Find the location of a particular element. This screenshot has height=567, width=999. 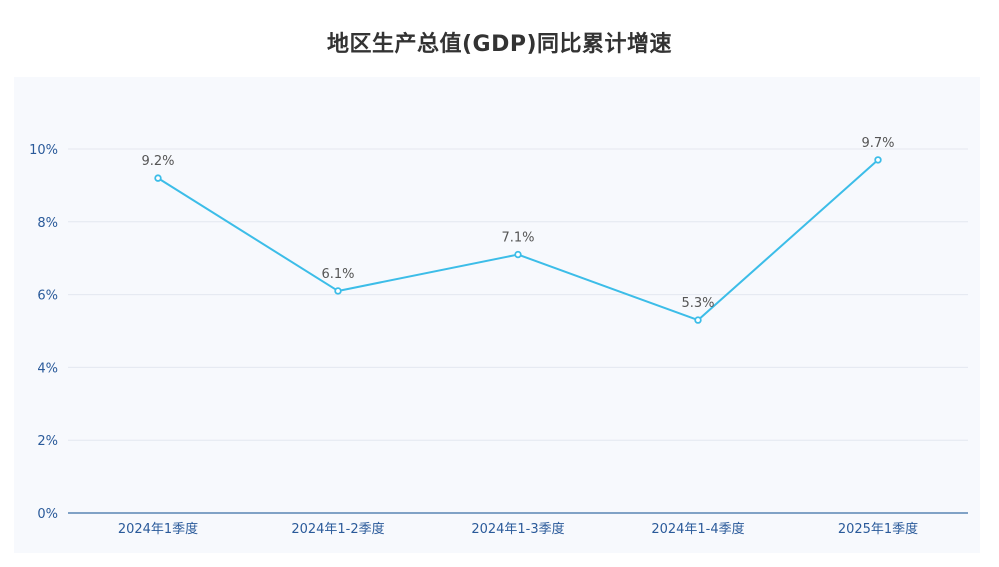

x-tick-label: 2024年1-4季度 is located at coordinates (697, 529).